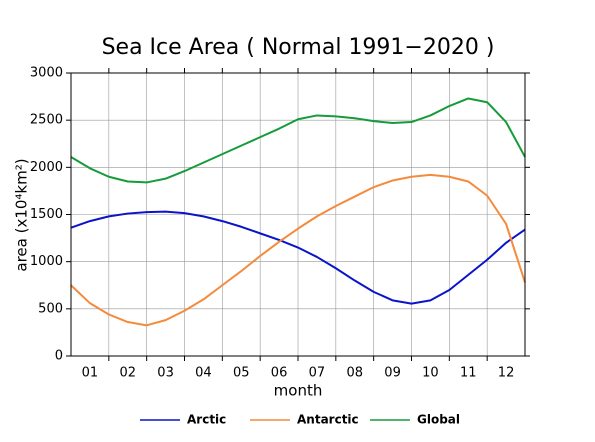 This screenshot has height=442, width=595. I want to click on x-tick-label: 06, so click(279, 373).